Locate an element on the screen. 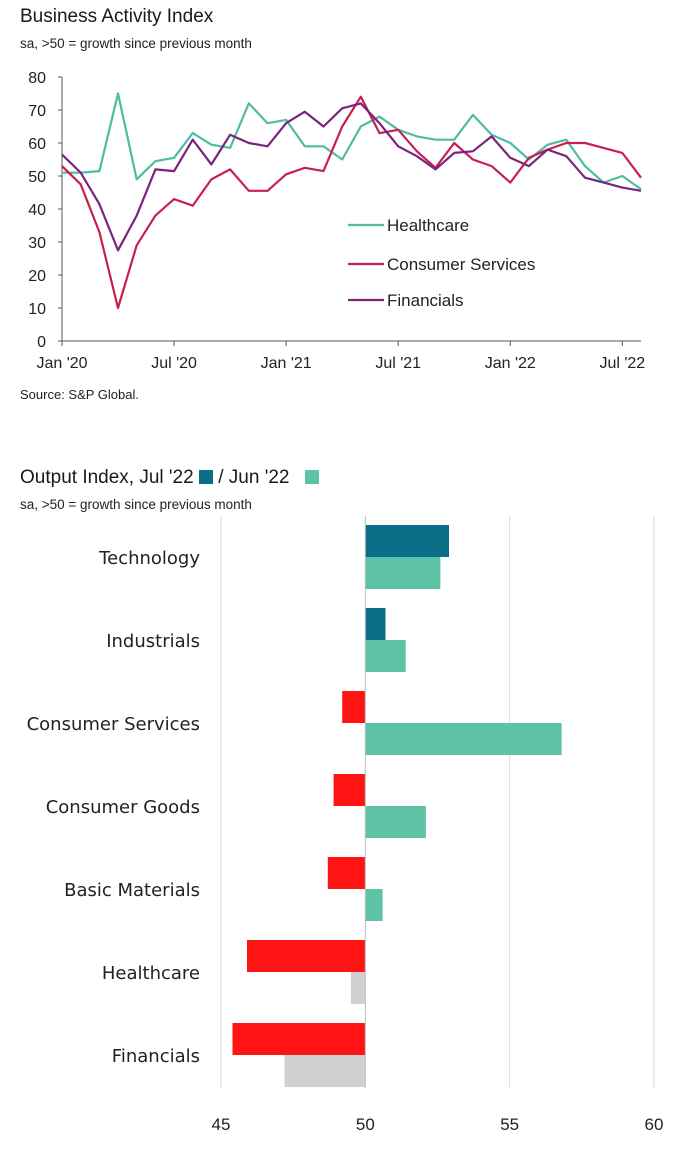  line-chart-title: Business Activity Index is located at coordinates (117, 16).